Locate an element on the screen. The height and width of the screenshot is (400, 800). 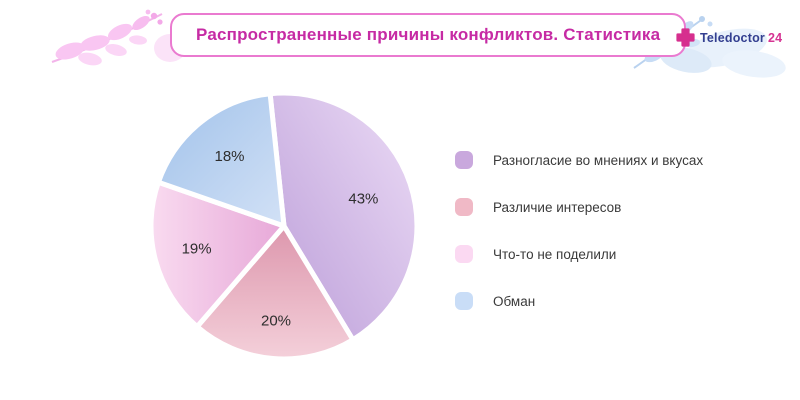
legend-item: Что-то не поделили is located at coordinates (579, 254).